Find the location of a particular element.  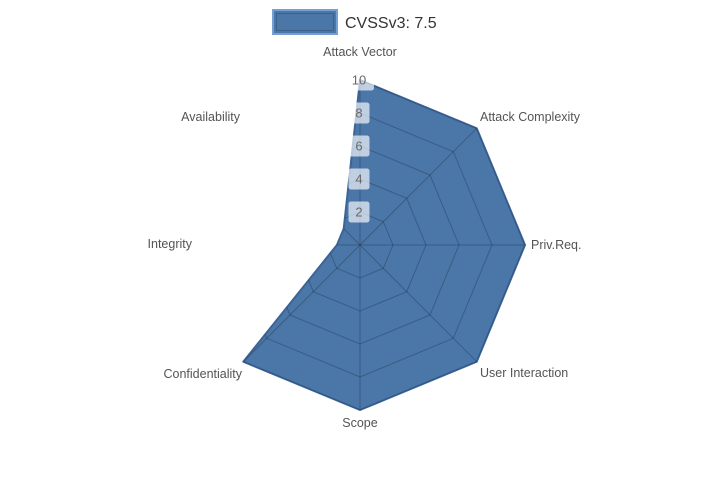

axis-label-user-interaction: User Interaction is located at coordinates (524, 373).